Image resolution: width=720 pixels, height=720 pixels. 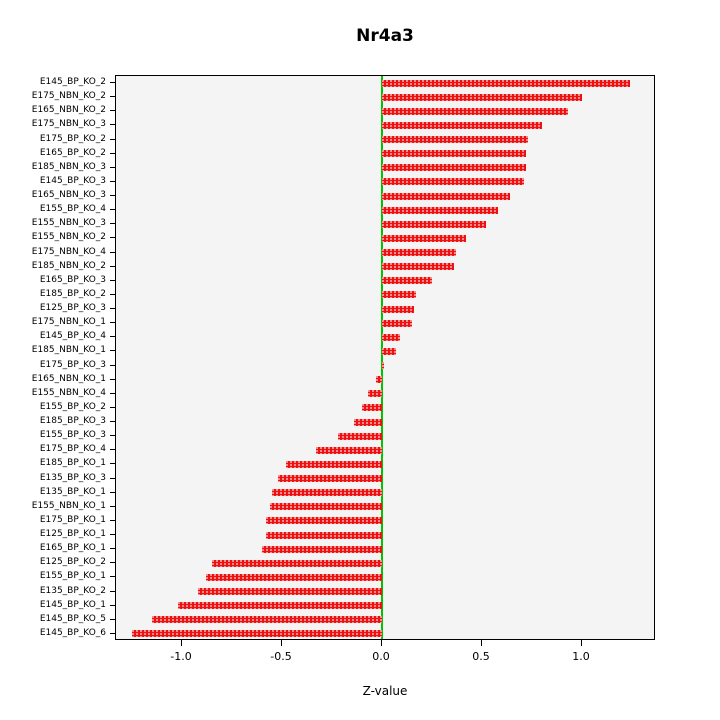 I want to click on x-axis-tick-label: -1.0, so click(x=181, y=656).